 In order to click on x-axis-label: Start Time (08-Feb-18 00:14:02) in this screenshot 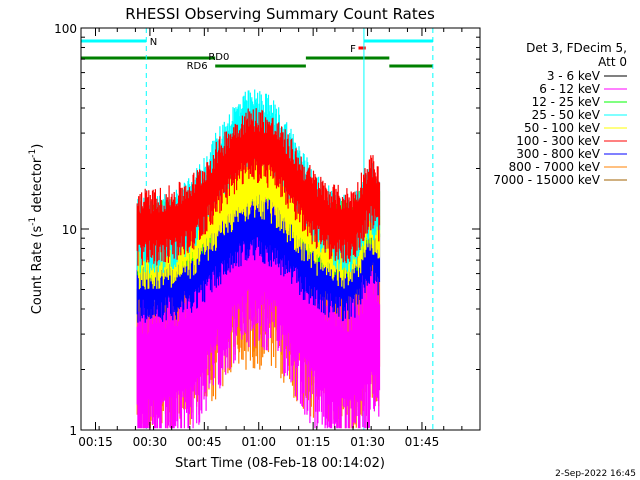, I will do `click(280, 463)`.